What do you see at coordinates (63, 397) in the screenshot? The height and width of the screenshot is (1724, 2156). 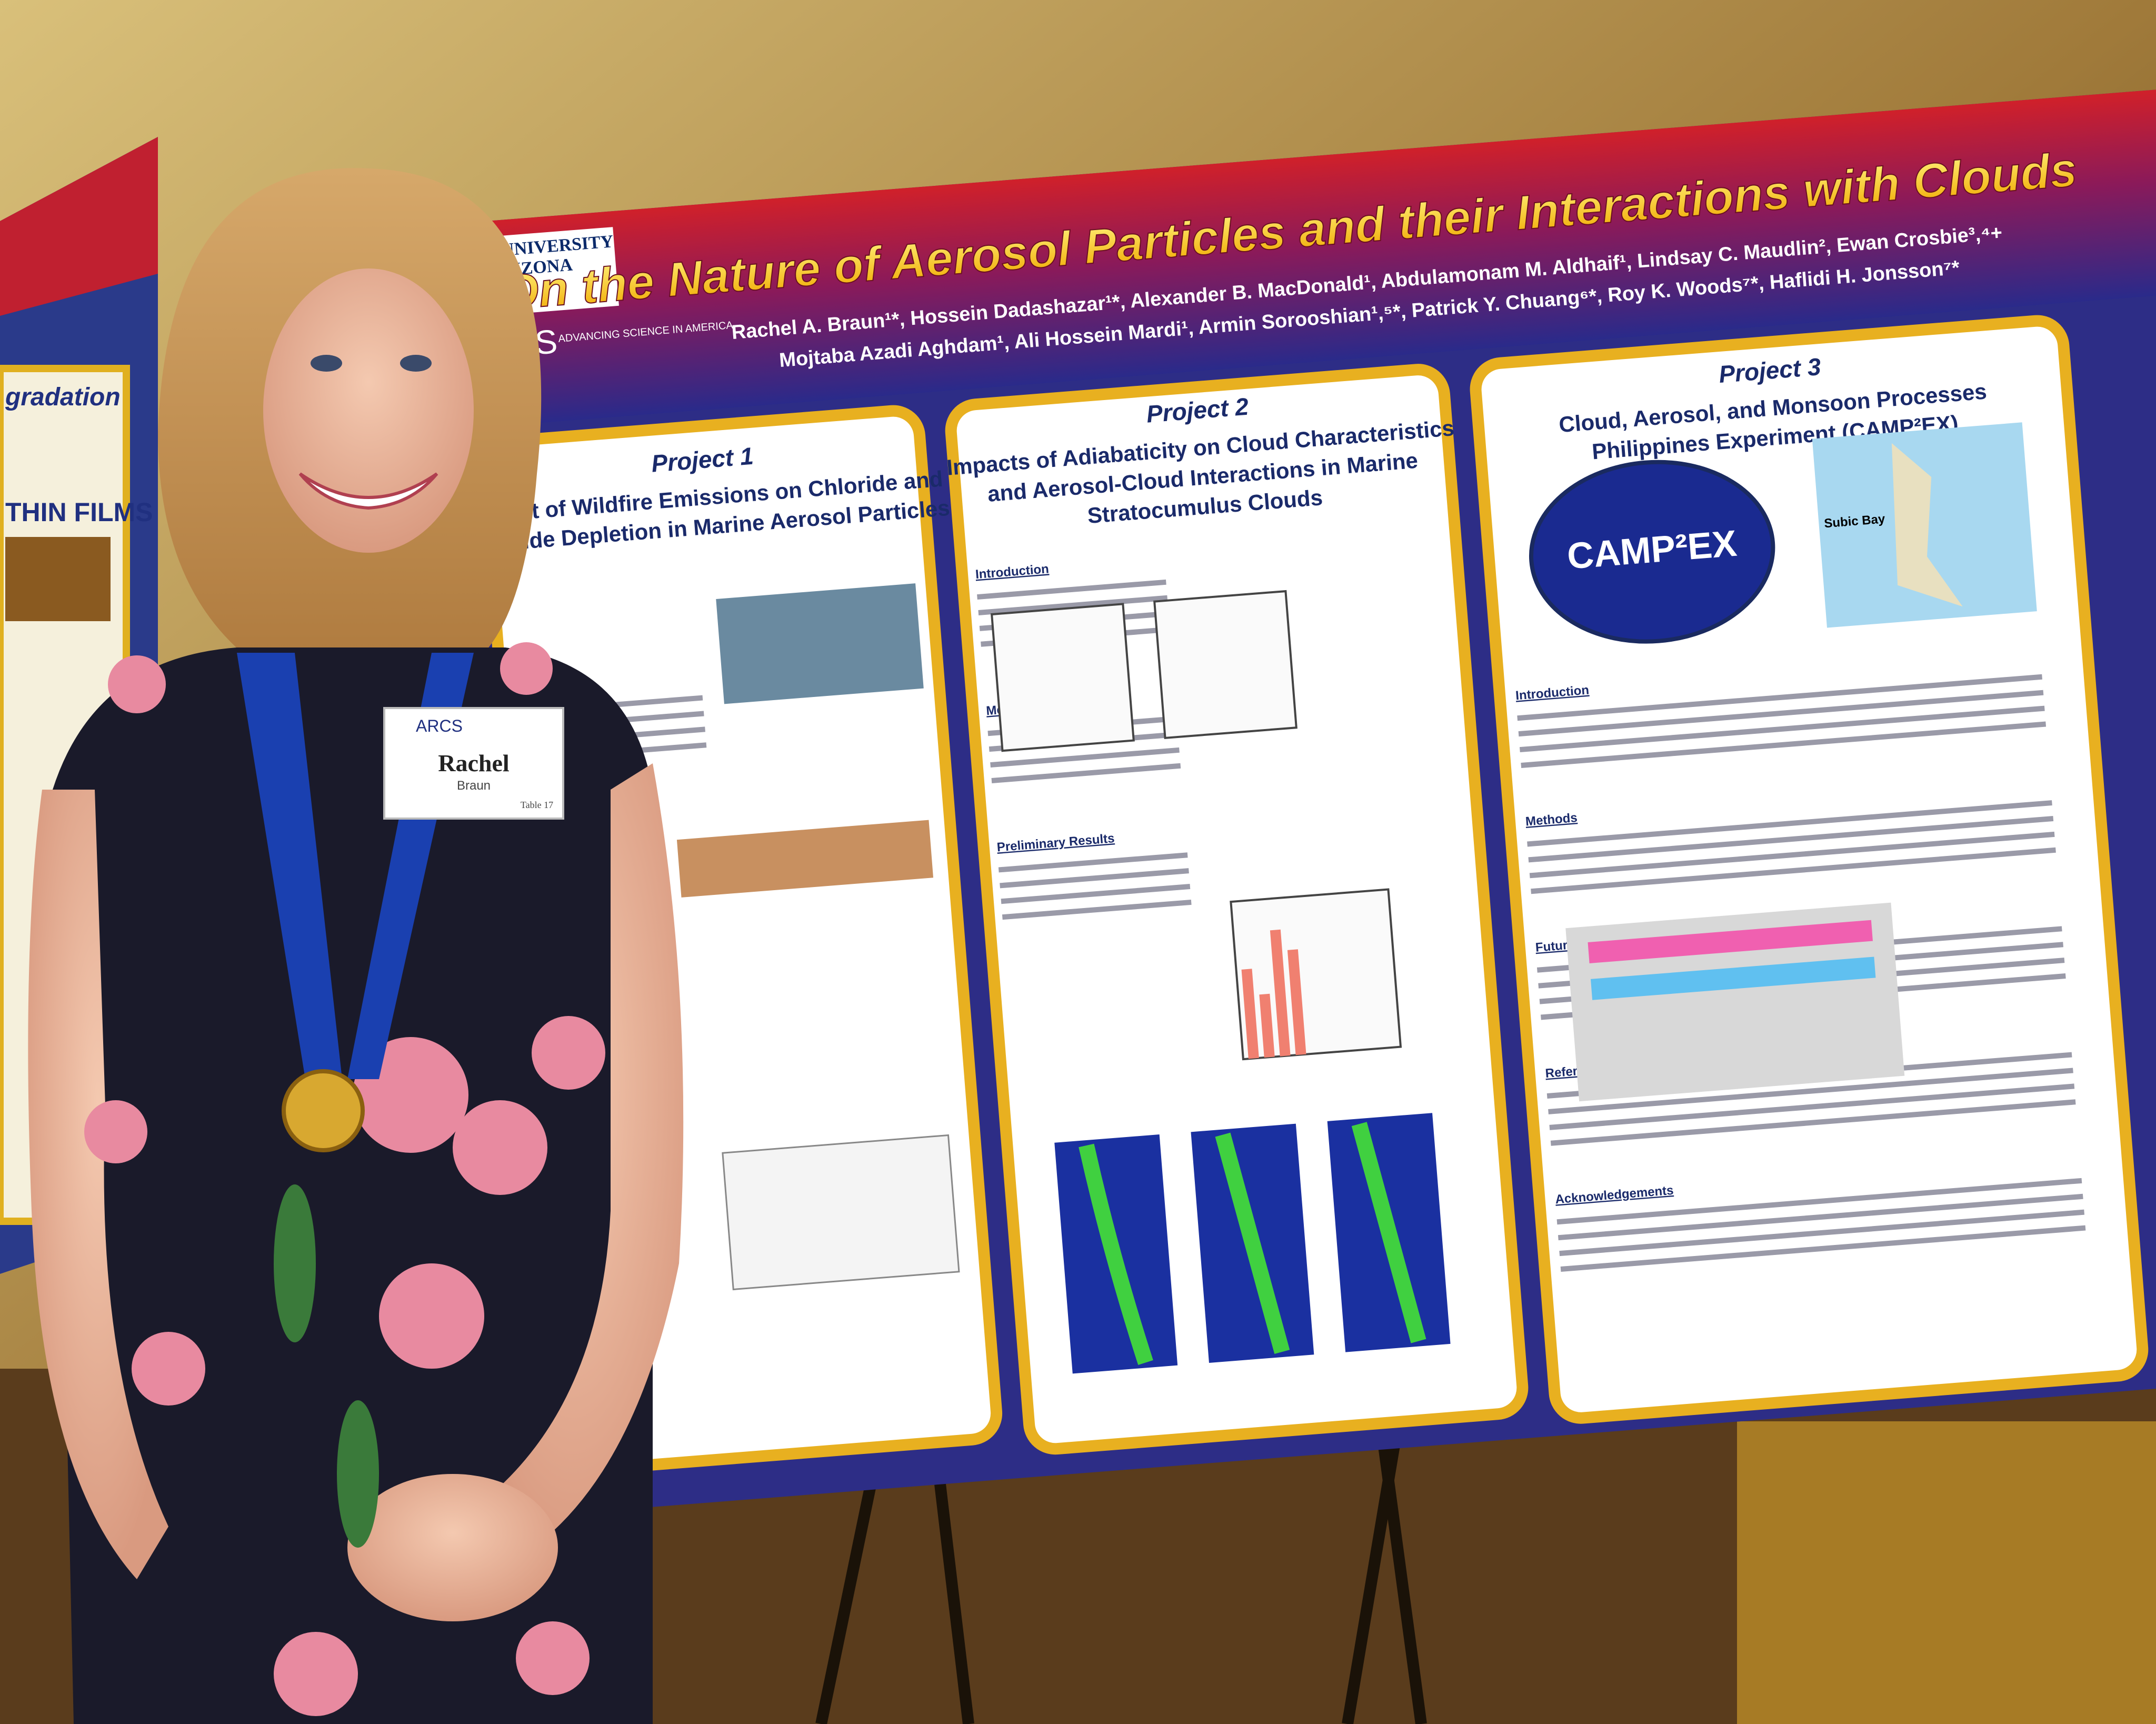 I see `left-poster-heading: gradation` at bounding box center [63, 397].